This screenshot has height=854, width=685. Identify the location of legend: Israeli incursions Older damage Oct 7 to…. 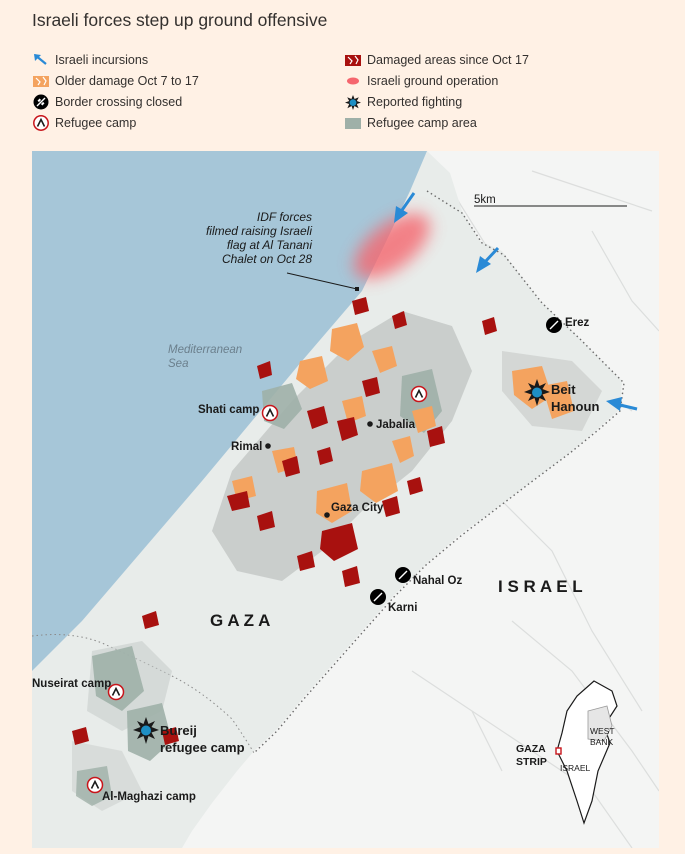
(347, 95).